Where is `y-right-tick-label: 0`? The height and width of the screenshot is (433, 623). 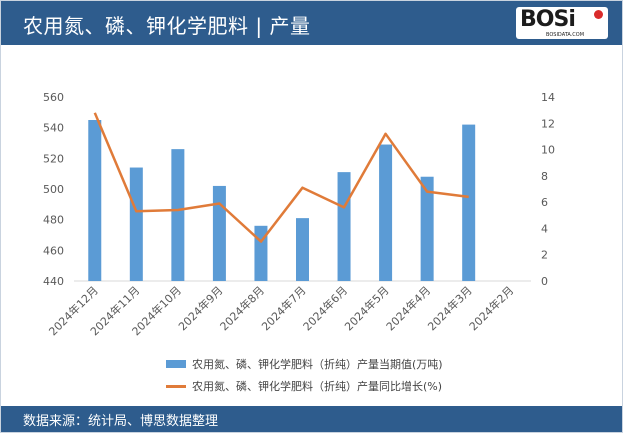 y-right-tick-label: 0 is located at coordinates (544, 281).